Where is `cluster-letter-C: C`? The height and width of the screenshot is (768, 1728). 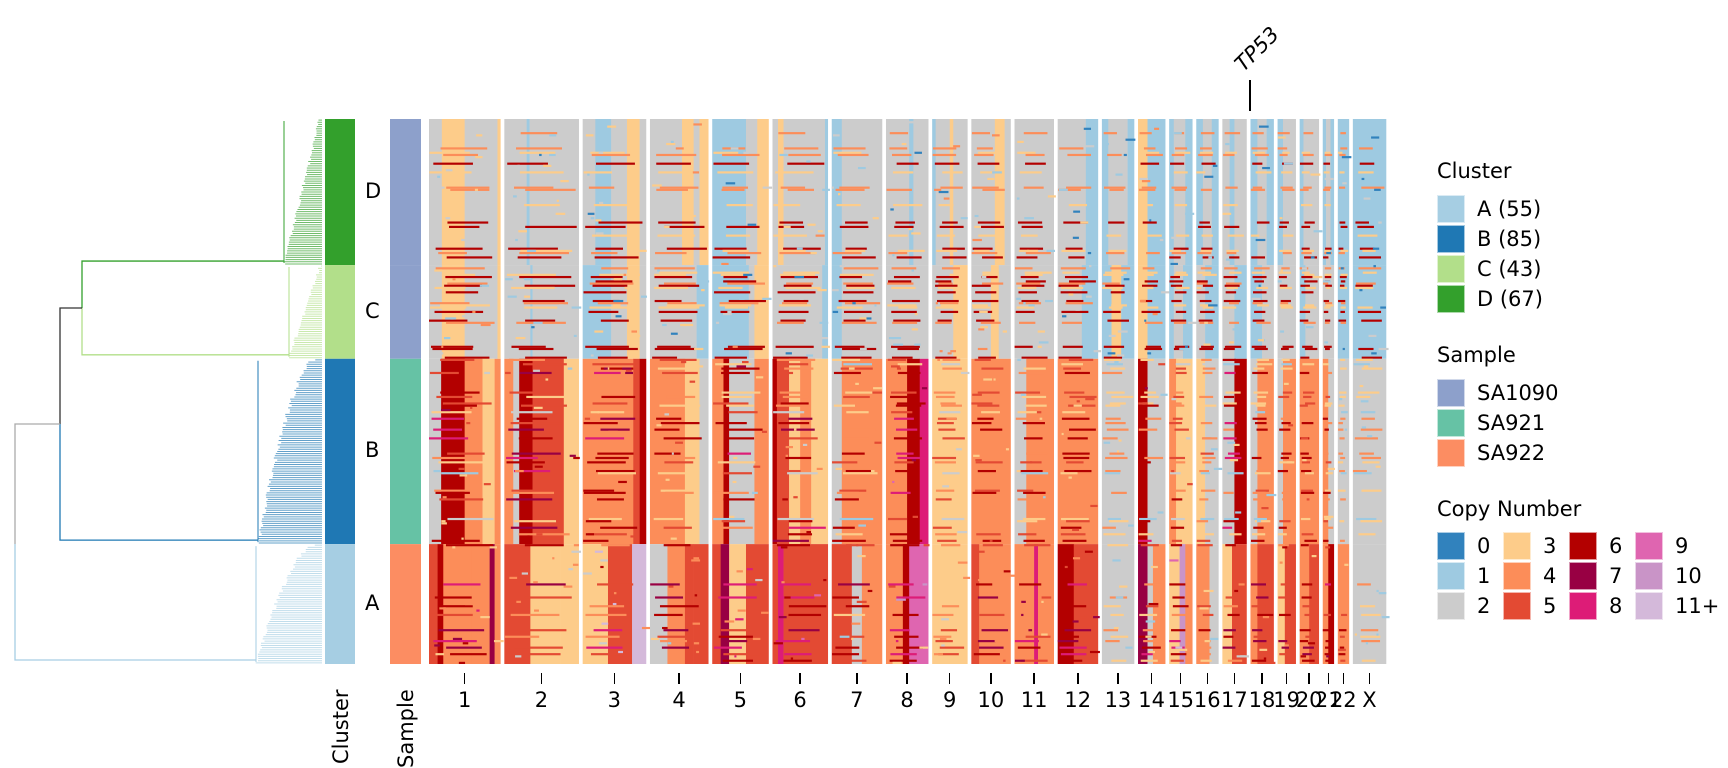 cluster-letter-C: C is located at coordinates (372, 310).